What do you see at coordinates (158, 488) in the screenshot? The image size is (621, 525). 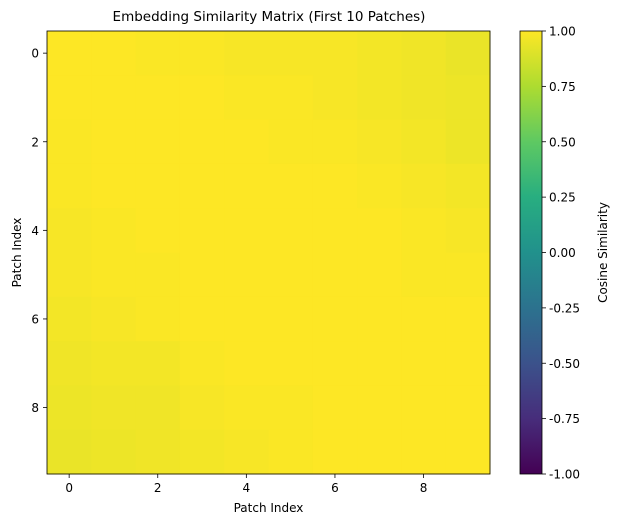 I see `x-tick-label: 2` at bounding box center [158, 488].